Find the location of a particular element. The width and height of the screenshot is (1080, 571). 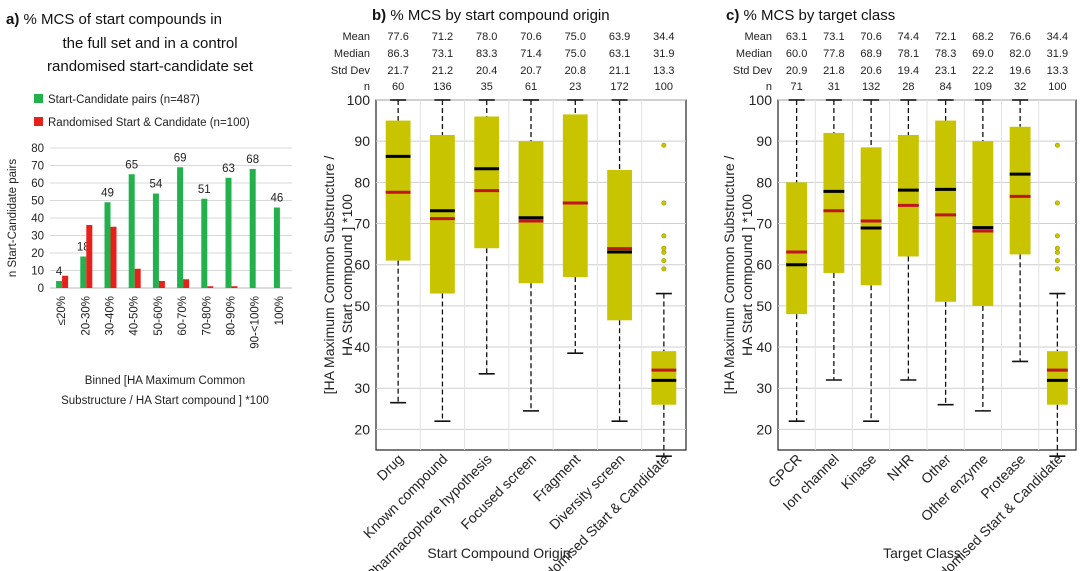

stats-value: 172 is located at coordinates (619, 87).